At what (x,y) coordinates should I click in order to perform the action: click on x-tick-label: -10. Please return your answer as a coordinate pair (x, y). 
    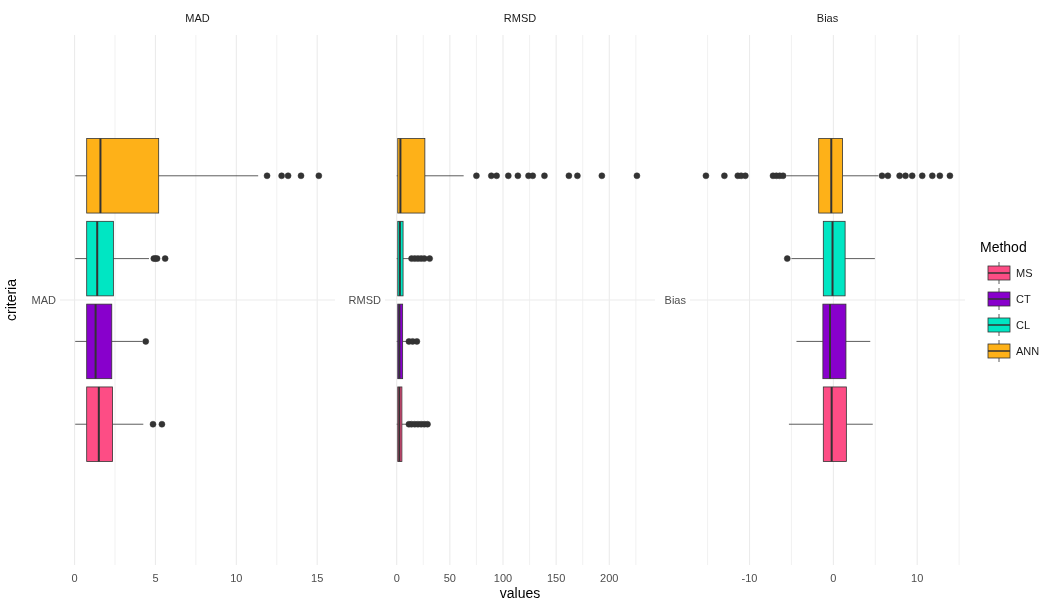
    Looking at the image, I should click on (749, 578).